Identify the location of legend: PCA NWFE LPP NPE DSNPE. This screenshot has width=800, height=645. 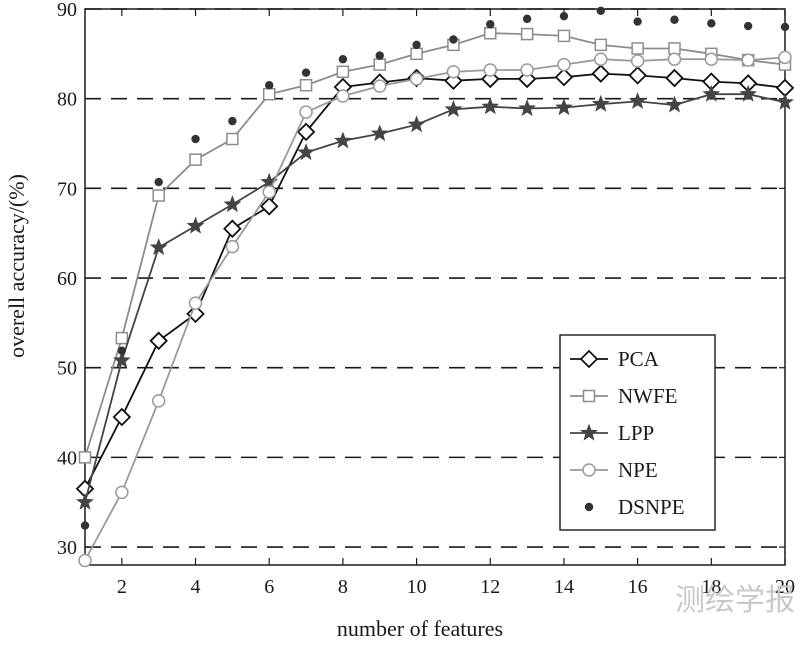
(637, 432).